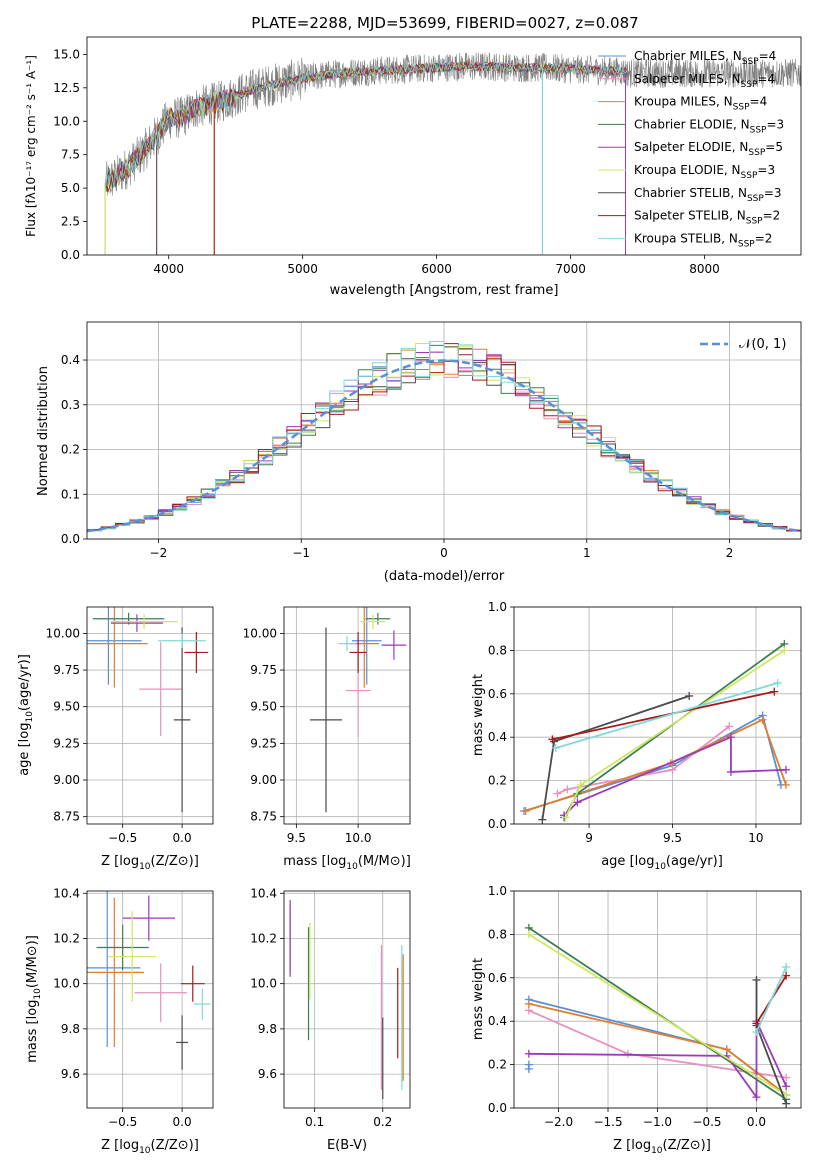 The width and height of the screenshot is (819, 1170). Describe the element at coordinates (730, 553) in the screenshot. I see `residual-xtick-label: 2` at that location.